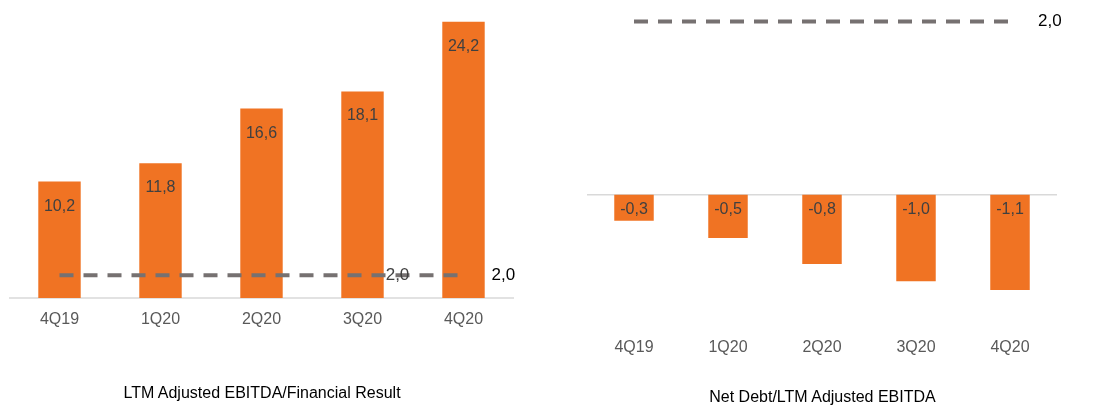 This screenshot has width=1104, height=413. What do you see at coordinates (823, 396) in the screenshot?
I see `x-axis-title: Net Debt/LTM Adjusted EBITDA` at bounding box center [823, 396].